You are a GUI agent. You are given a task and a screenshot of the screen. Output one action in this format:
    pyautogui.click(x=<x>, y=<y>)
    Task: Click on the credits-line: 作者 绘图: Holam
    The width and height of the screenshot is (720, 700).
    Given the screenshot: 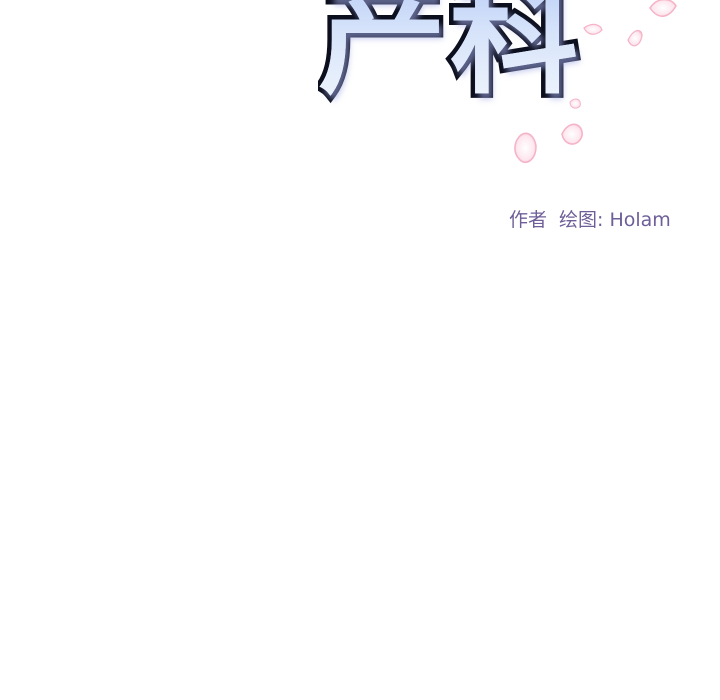 What is the action you would take?
    pyautogui.click(x=596, y=218)
    